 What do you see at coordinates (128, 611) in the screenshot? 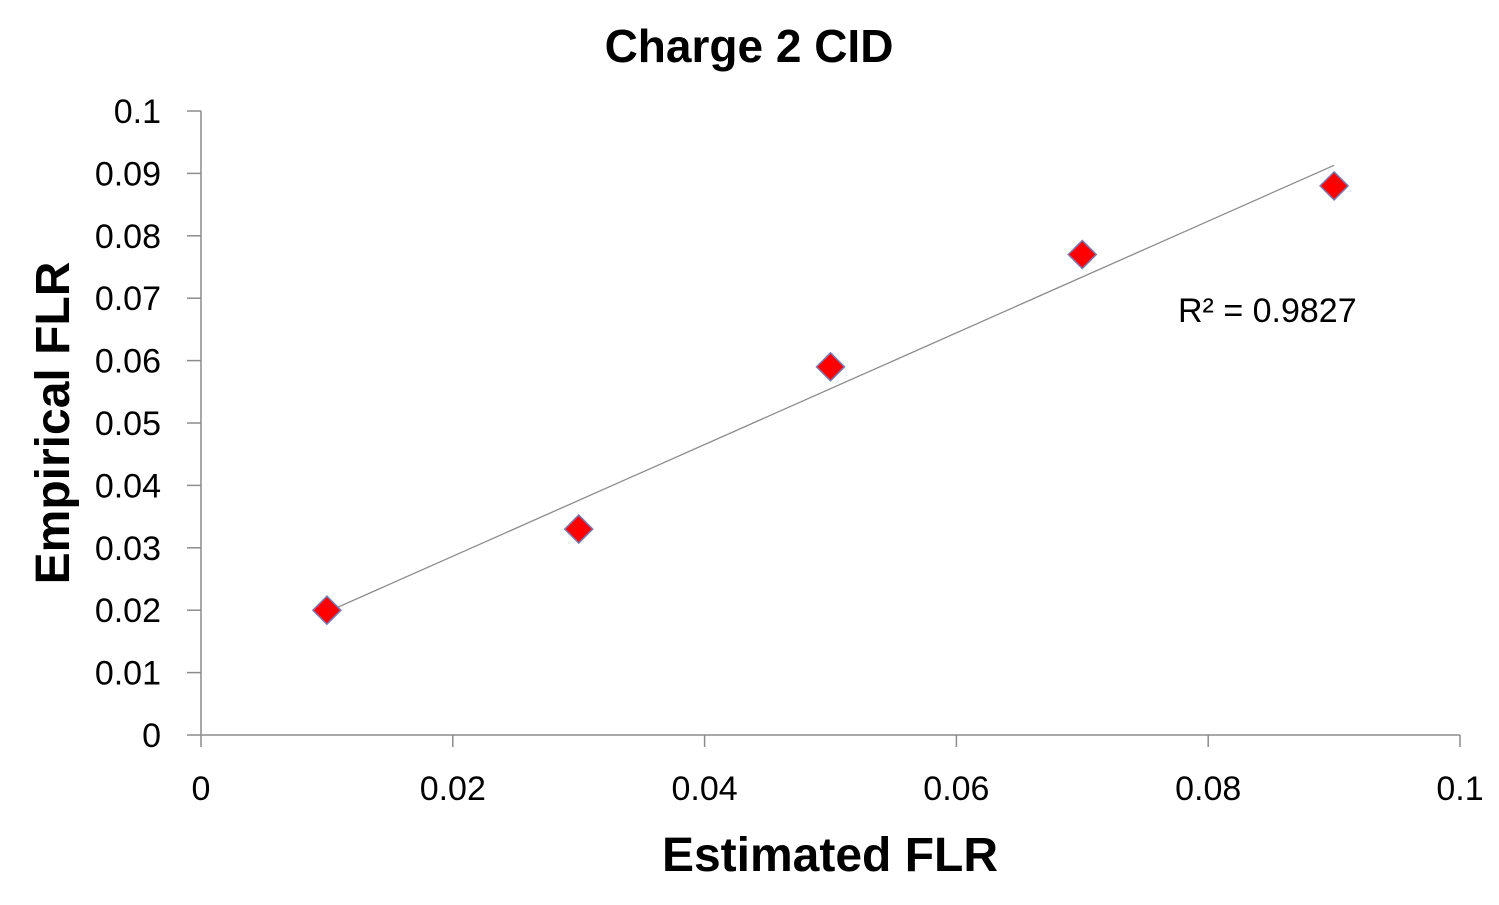
I see `y-tick-label: 0.02` at bounding box center [128, 611].